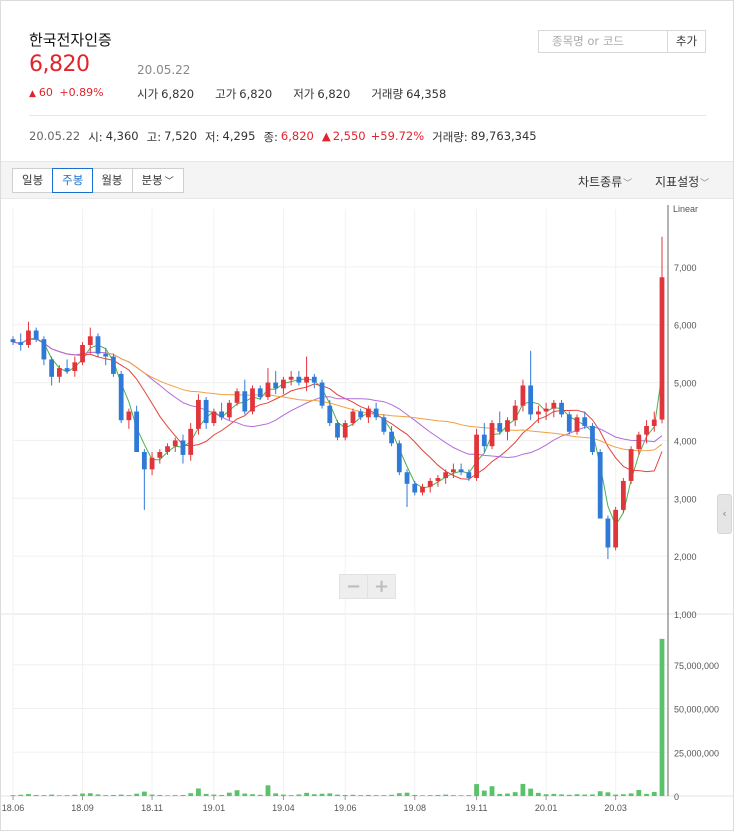 The height and width of the screenshot is (831, 734). I want to click on price-tick-label: 3,000, so click(685, 499).